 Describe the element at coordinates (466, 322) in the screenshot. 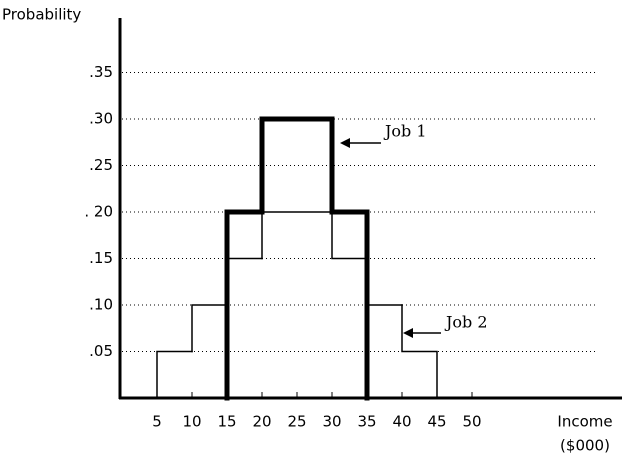

I see `series-annotation: Job 2` at that location.